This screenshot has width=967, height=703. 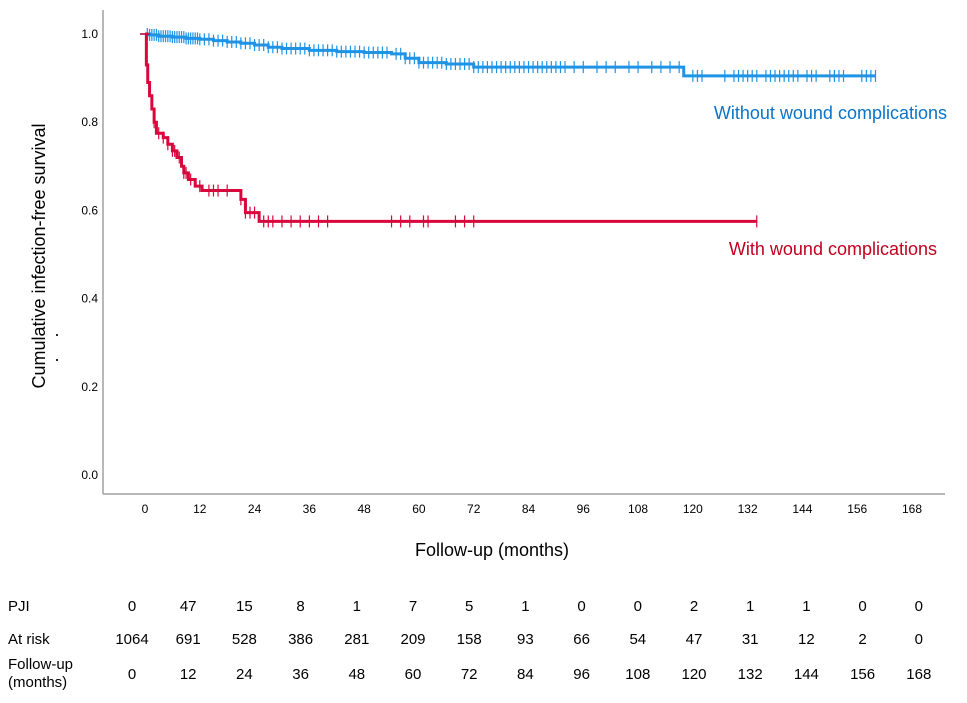 I want to click on risk-table-cell: 31, so click(x=750, y=639).